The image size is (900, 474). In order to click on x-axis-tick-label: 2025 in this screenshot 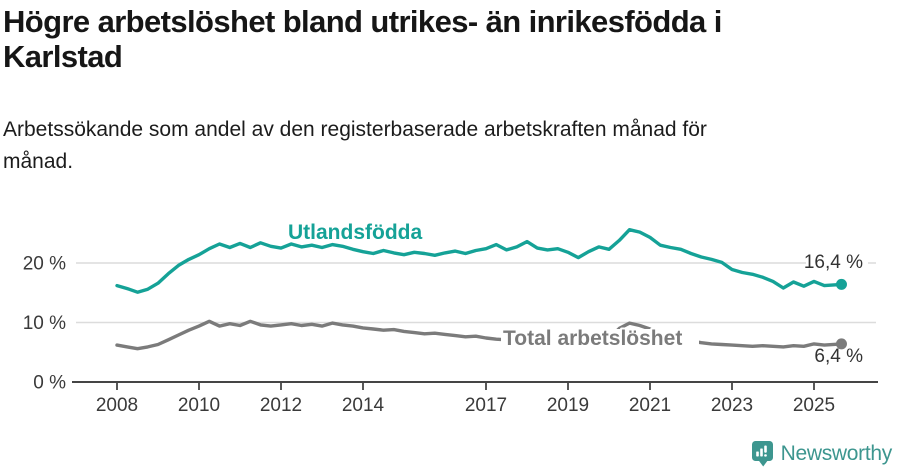, I will do `click(814, 405)`.